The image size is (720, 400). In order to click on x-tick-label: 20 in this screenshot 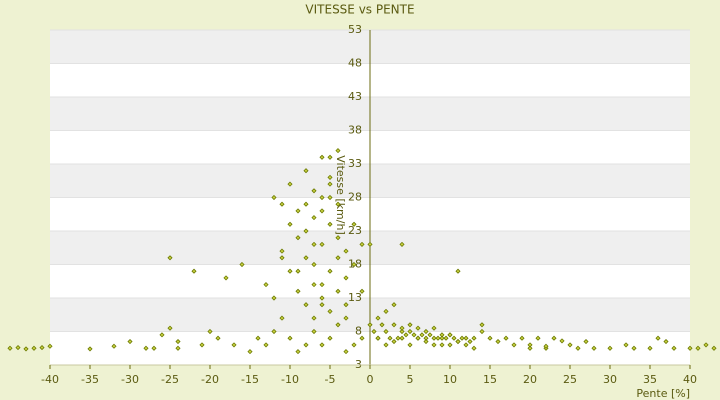, I will do `click(530, 379)`.